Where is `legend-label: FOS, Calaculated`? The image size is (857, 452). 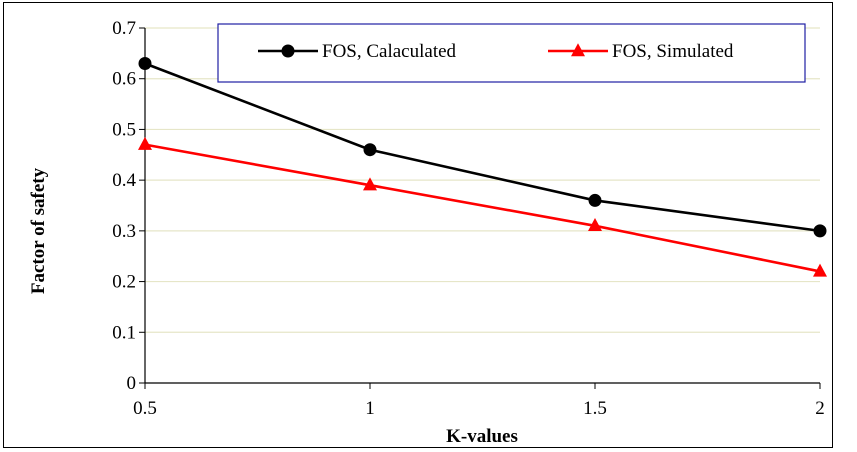 legend-label: FOS, Calaculated is located at coordinates (389, 51).